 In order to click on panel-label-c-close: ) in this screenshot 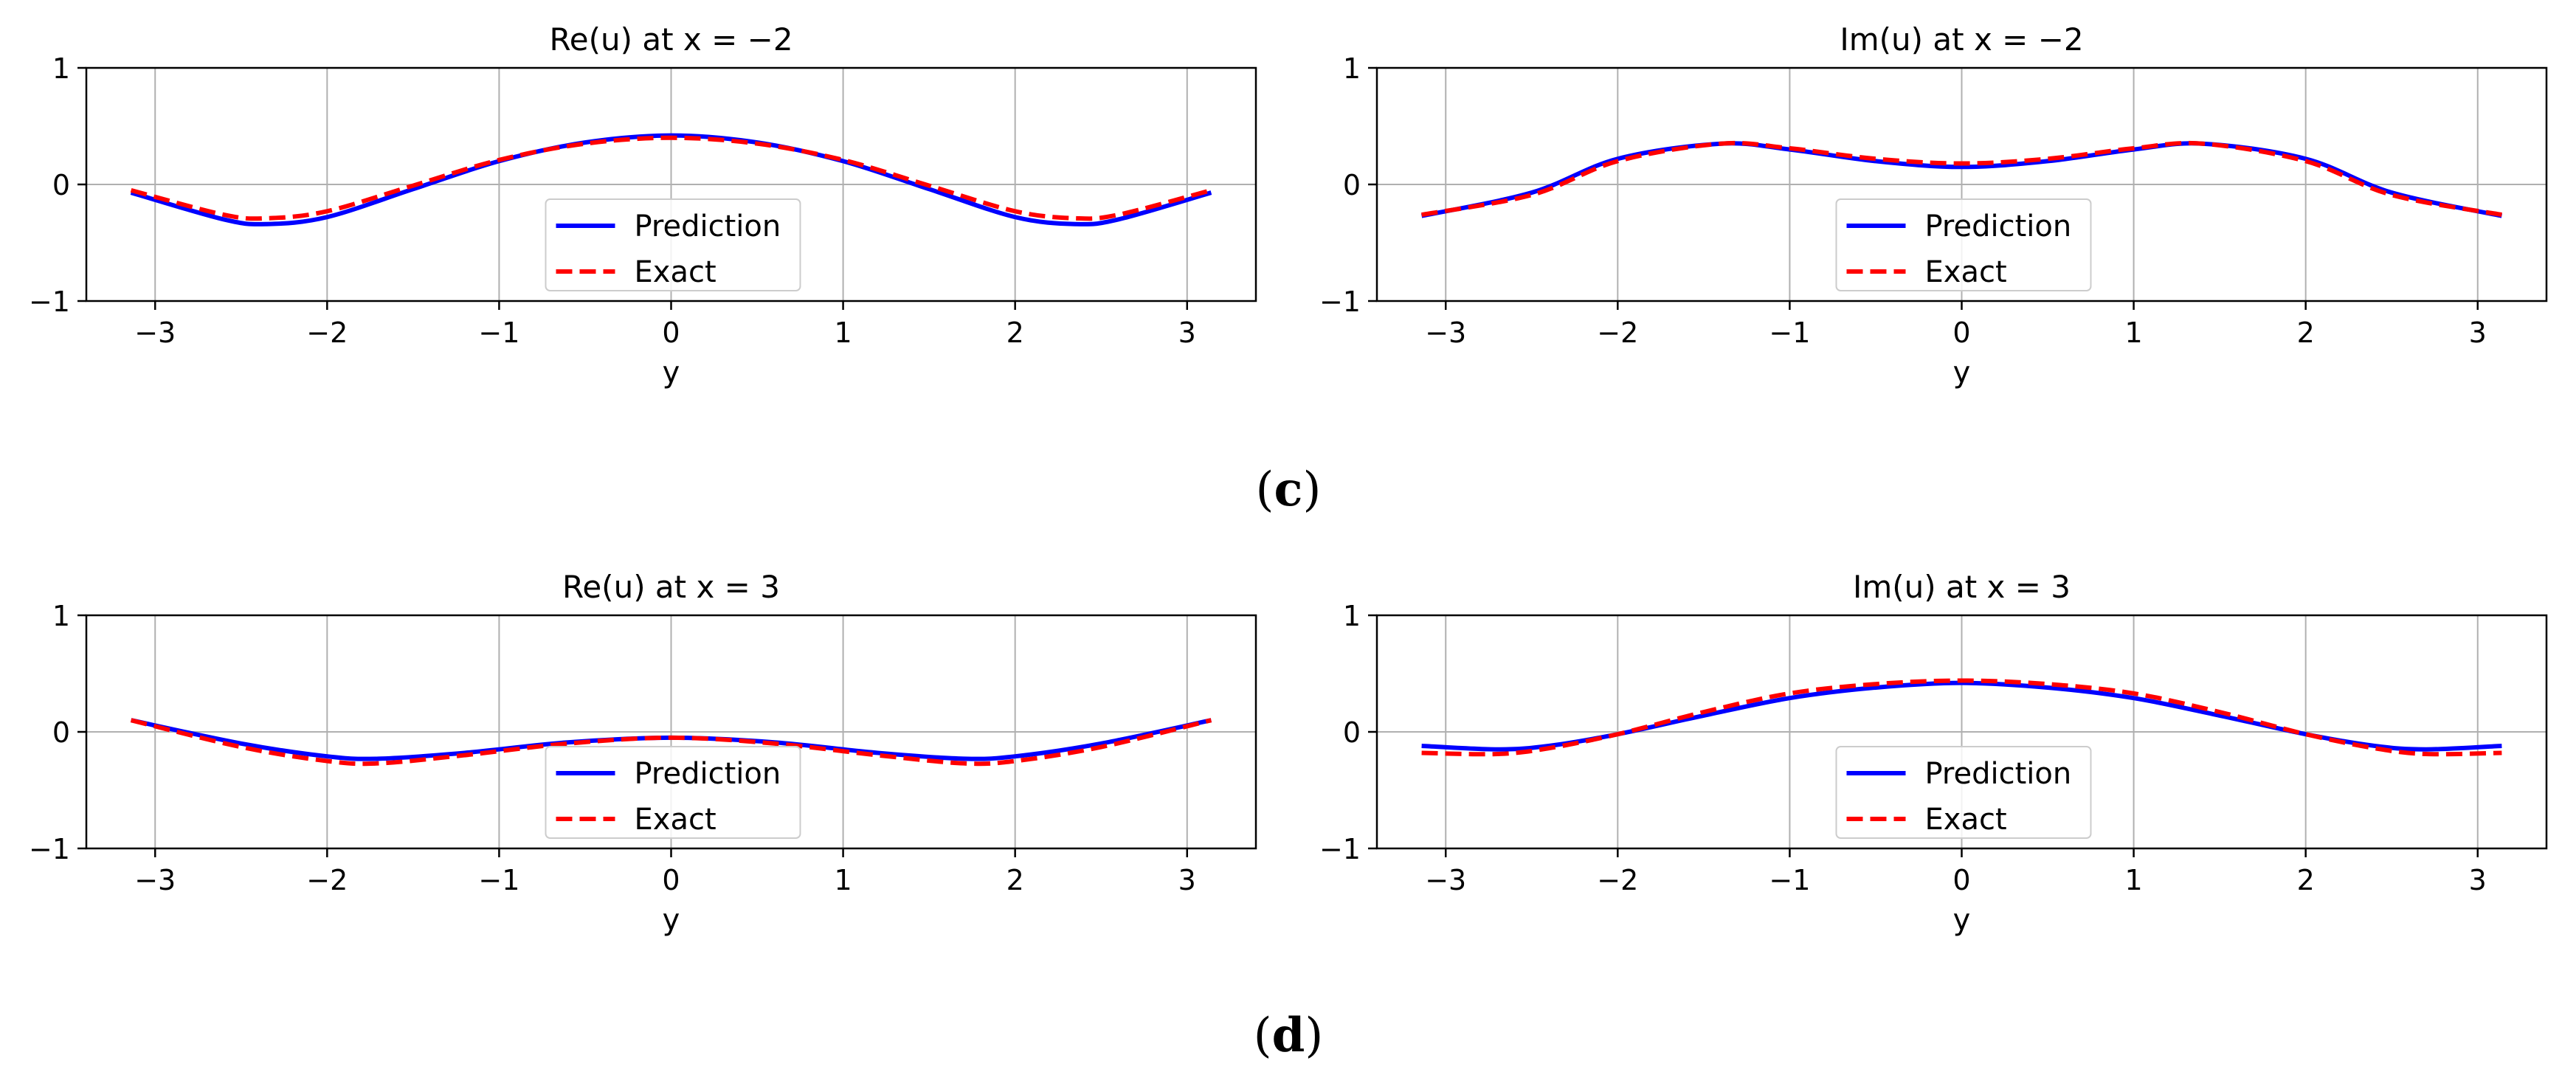, I will do `click(1311, 490)`.